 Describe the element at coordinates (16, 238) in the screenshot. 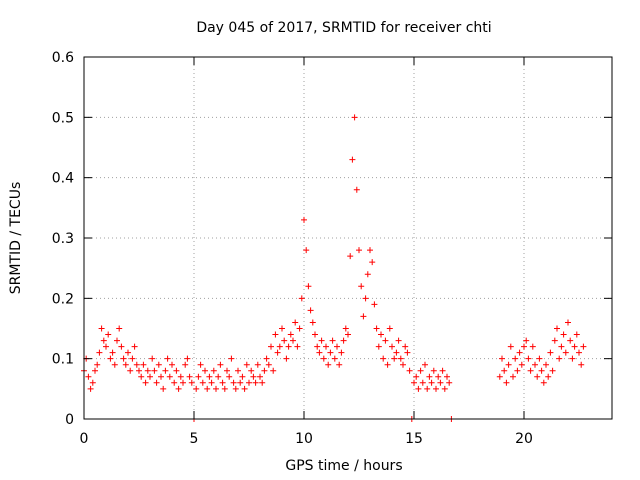

I see `y-axis-label: SRMTID / TECUs` at that location.